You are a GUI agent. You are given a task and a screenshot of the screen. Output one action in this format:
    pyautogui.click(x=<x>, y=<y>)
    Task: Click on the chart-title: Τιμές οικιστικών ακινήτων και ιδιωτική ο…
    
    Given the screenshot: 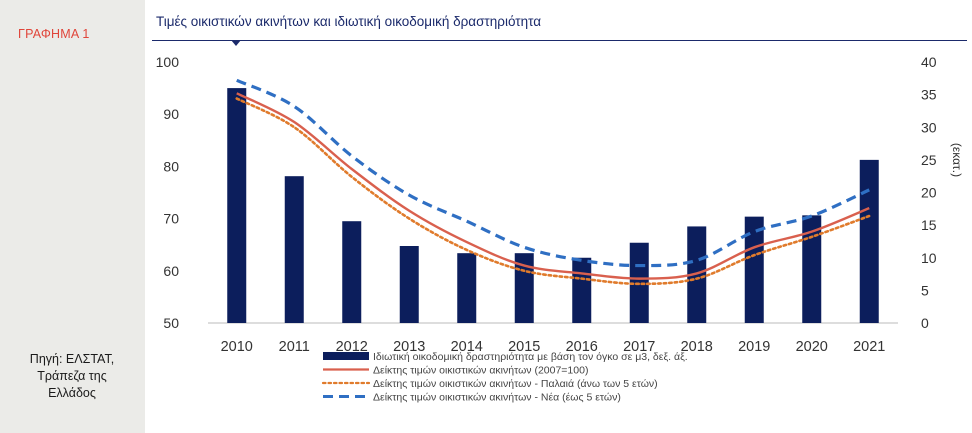 What is the action you would take?
    pyautogui.click(x=349, y=21)
    